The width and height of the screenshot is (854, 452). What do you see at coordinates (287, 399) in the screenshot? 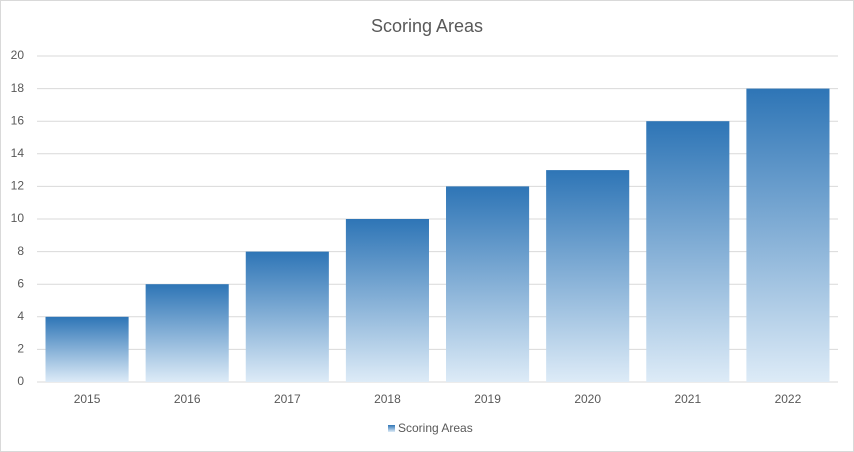
I see `x-tick-label: 2017` at bounding box center [287, 399].